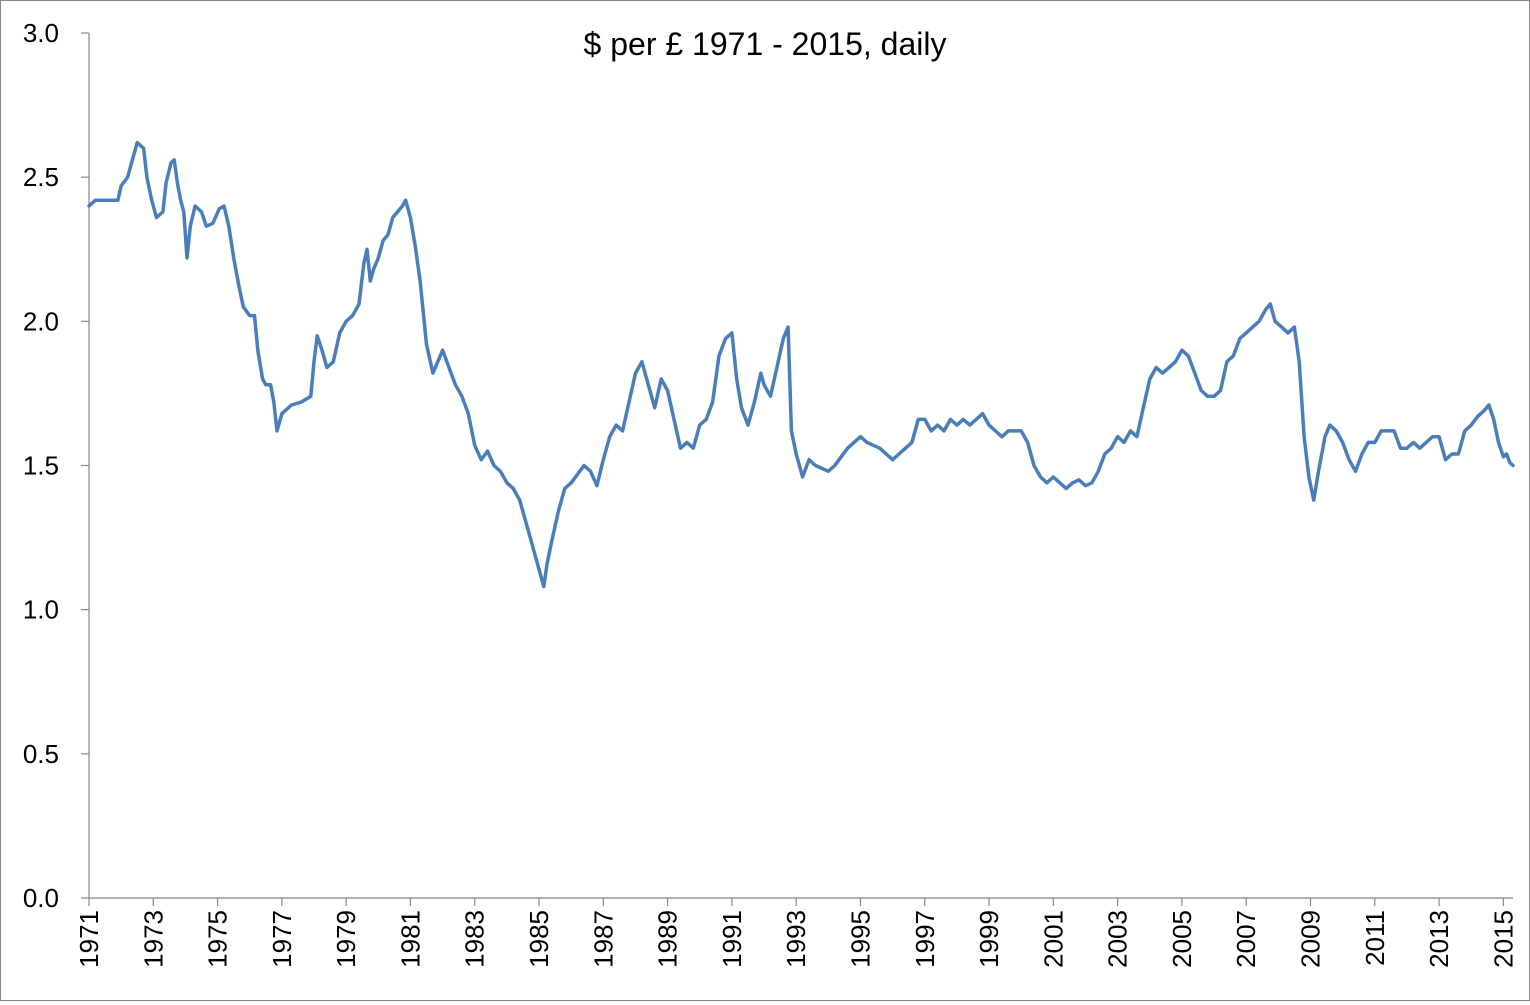 This screenshot has width=1530, height=1005. What do you see at coordinates (603, 939) in the screenshot?
I see `x-tick-label: 1987` at bounding box center [603, 939].